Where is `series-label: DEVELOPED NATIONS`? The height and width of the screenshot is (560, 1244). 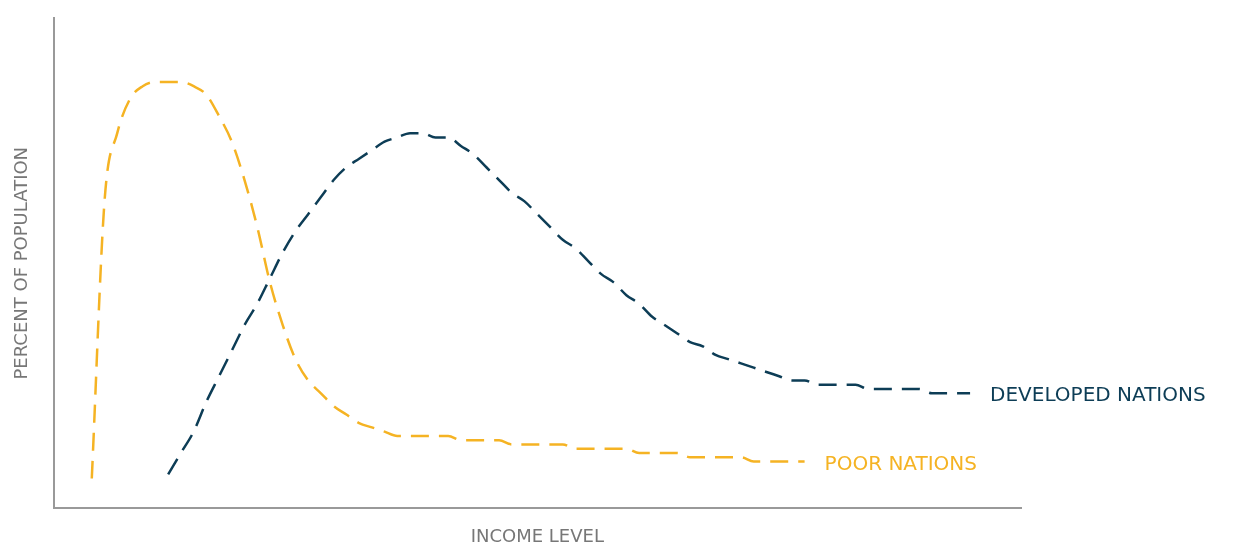
series-label: DEVELOPED NATIONS is located at coordinates (1098, 394).